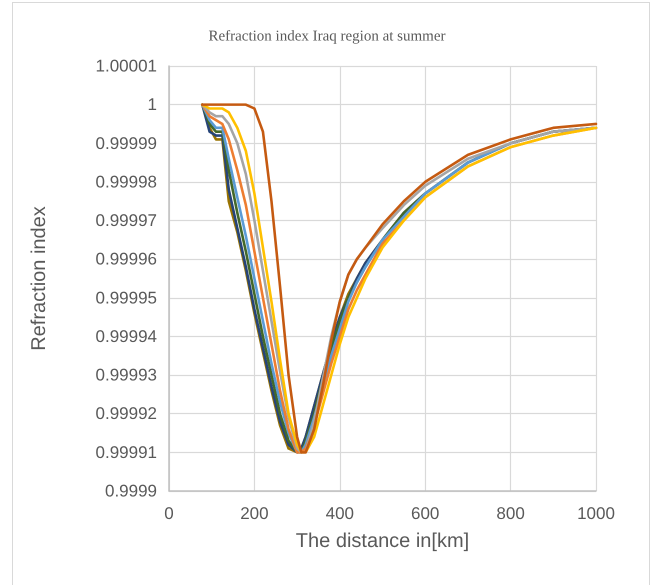  What do you see at coordinates (126, 375) in the screenshot?
I see `y-tick-label: 0.99993` at bounding box center [126, 375].